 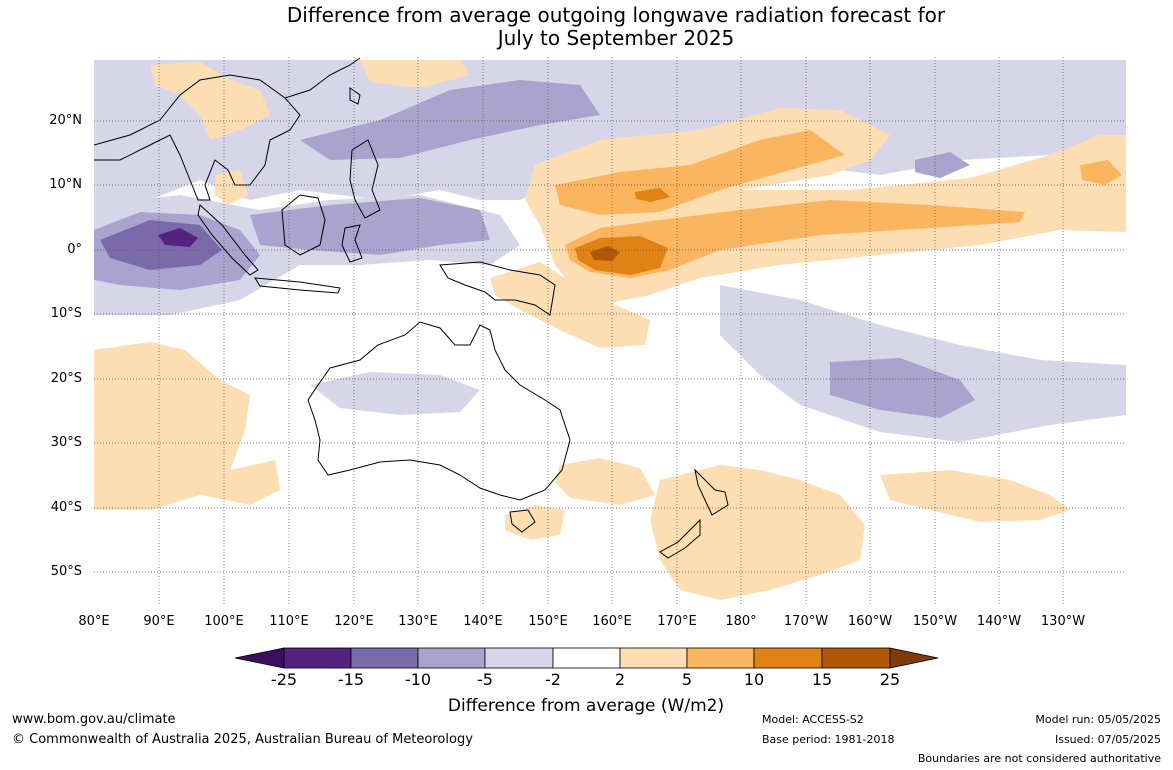 I want to click on lat-label-10N: 10°N, so click(x=65, y=184).